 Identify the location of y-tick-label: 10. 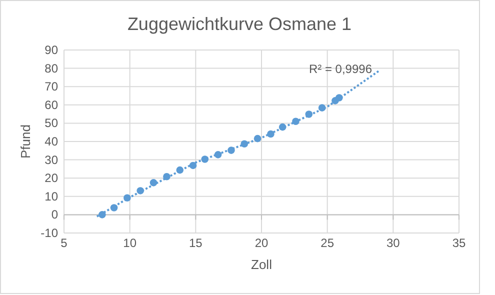
(51, 196).